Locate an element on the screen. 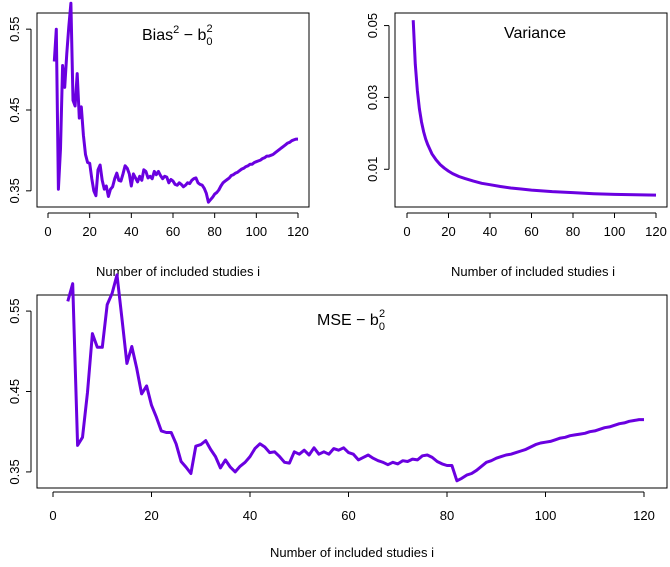 Image resolution: width=670 pixels, height=567 pixels. variance-series-line is located at coordinates (534, 108).